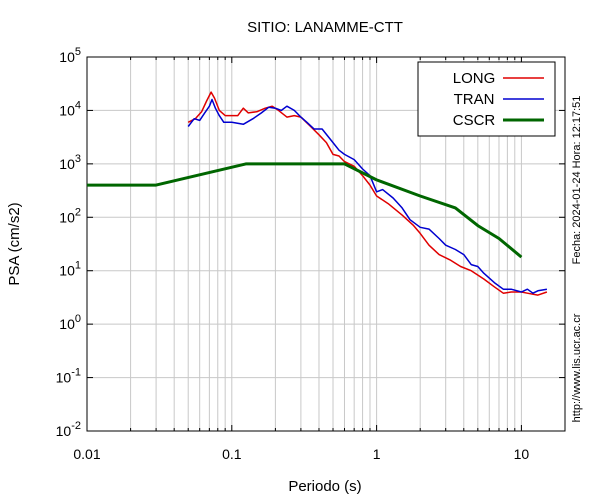  What do you see at coordinates (474, 99) in the screenshot?
I see `legend-label-tran: TRAN` at bounding box center [474, 99].